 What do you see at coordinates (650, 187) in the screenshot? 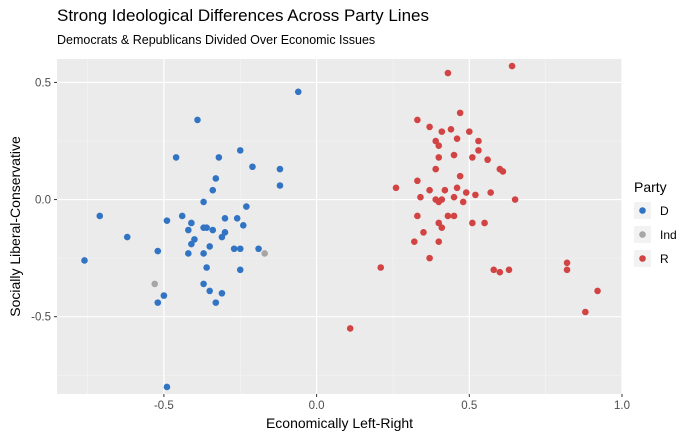
I see `legend-title: Party` at bounding box center [650, 187].